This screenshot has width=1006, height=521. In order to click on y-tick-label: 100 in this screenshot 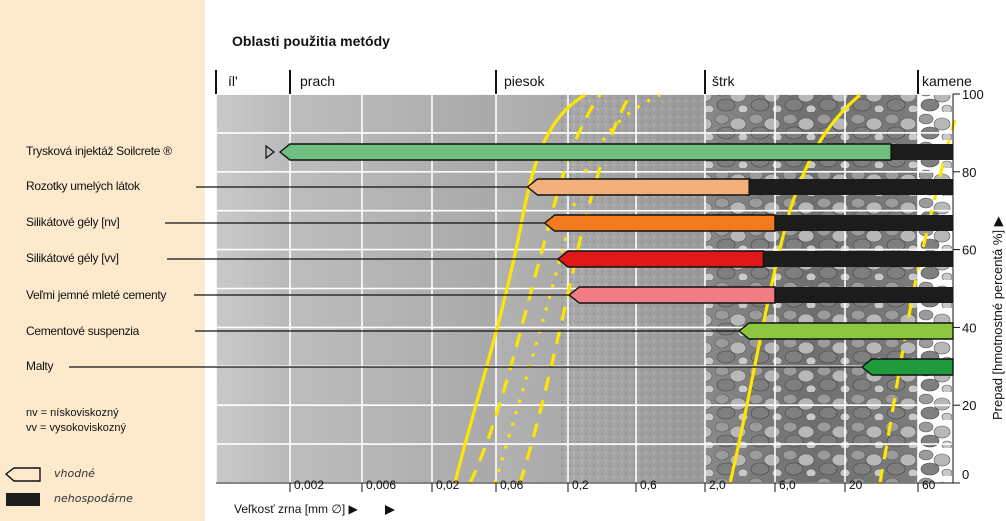, I will do `click(973, 94)`.